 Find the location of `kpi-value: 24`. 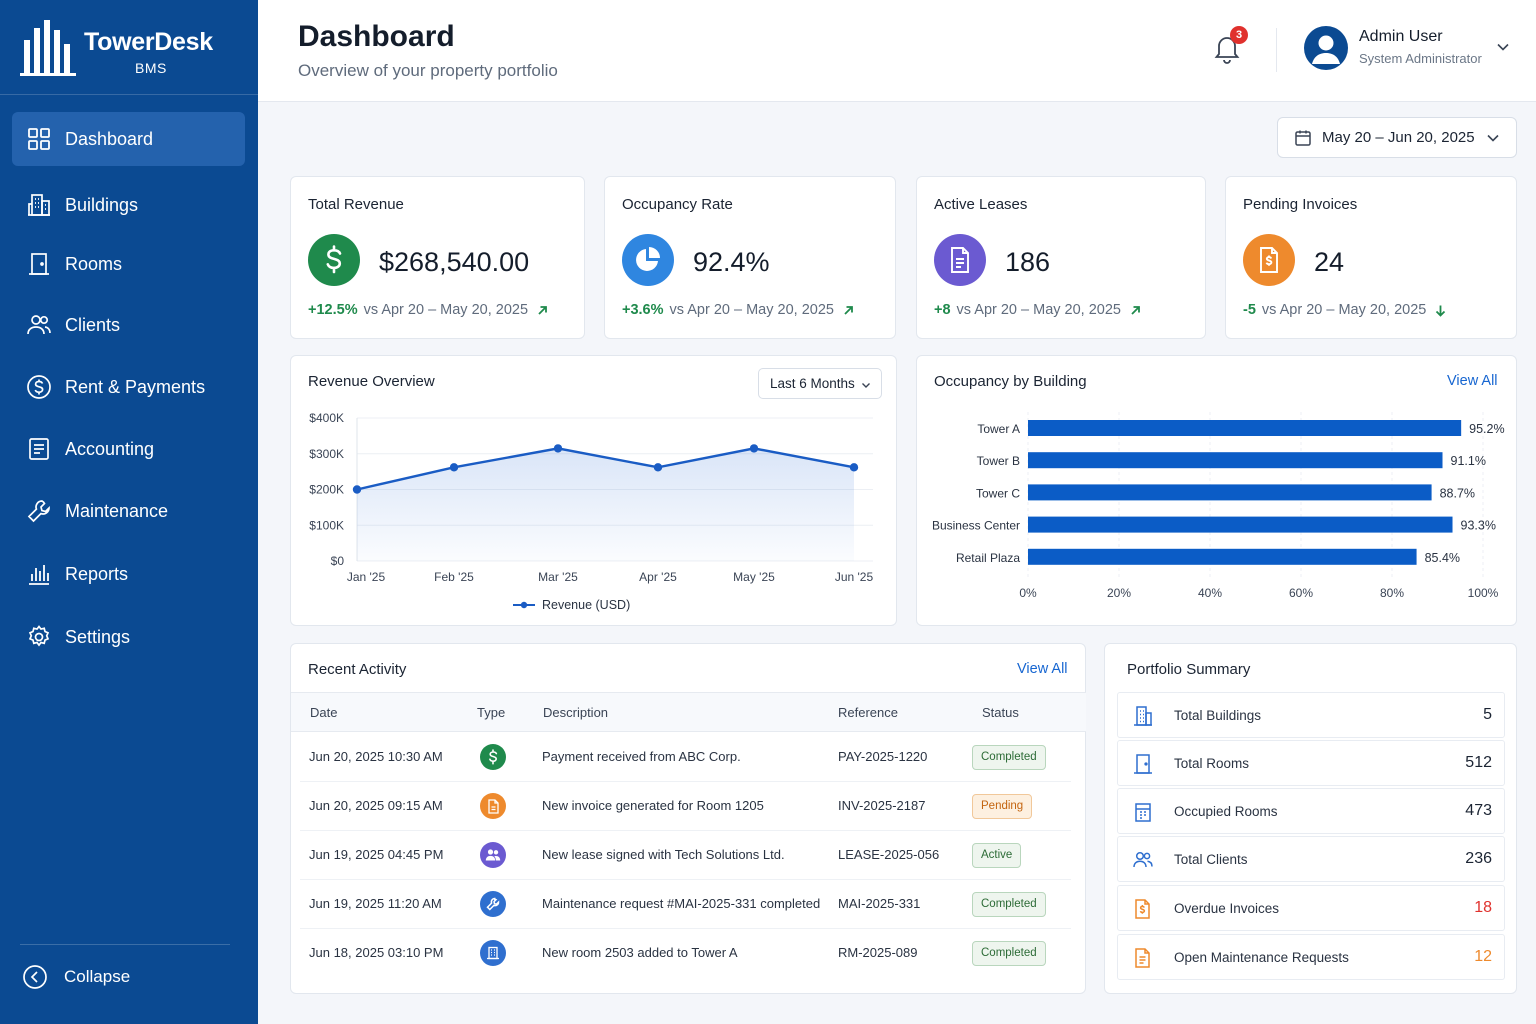

kpi-value: 24 is located at coordinates (1329, 262).